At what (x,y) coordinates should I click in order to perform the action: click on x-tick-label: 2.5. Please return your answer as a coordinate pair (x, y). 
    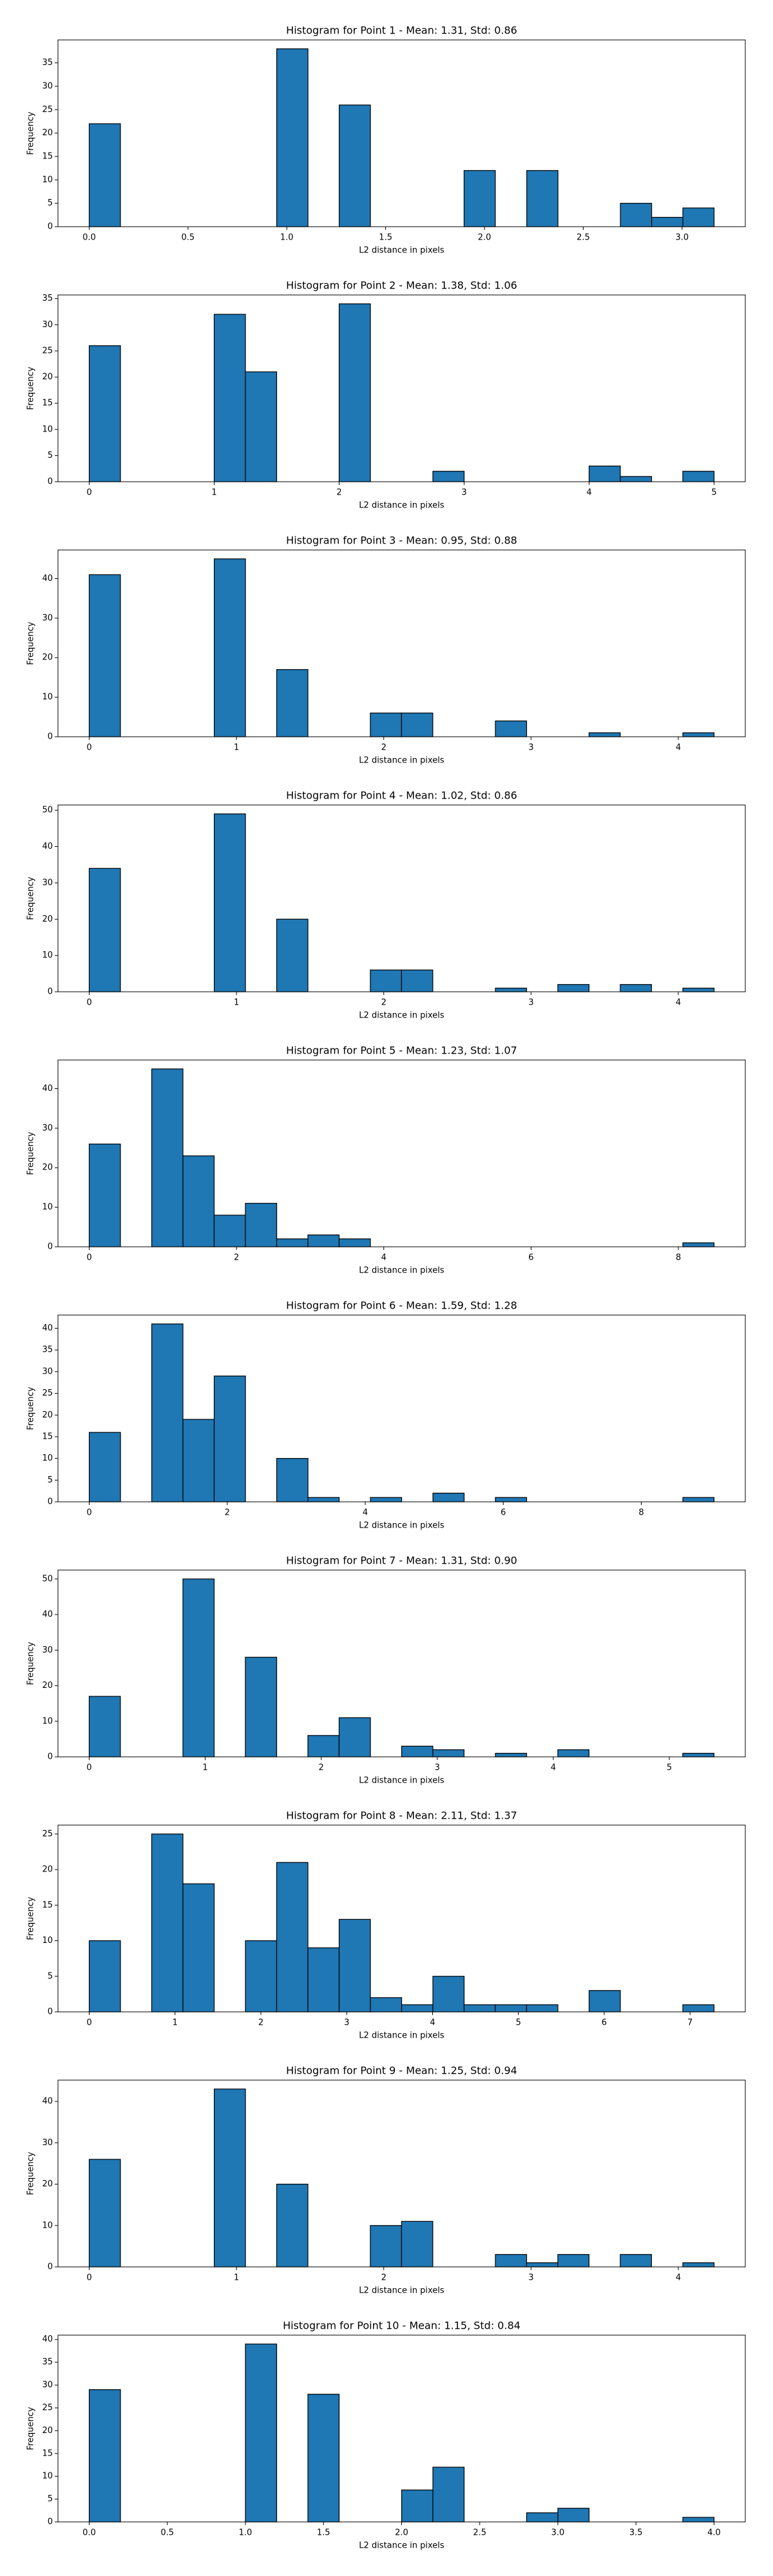
    Looking at the image, I should click on (583, 238).